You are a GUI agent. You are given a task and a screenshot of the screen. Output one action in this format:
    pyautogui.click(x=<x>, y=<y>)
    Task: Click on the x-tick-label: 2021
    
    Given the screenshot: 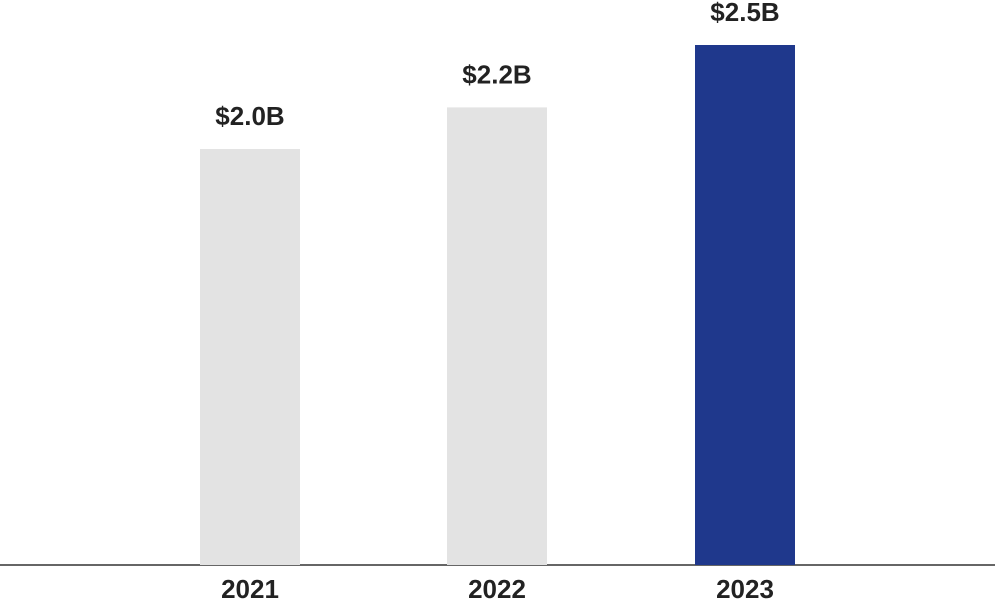 What is the action you would take?
    pyautogui.click(x=250, y=587)
    